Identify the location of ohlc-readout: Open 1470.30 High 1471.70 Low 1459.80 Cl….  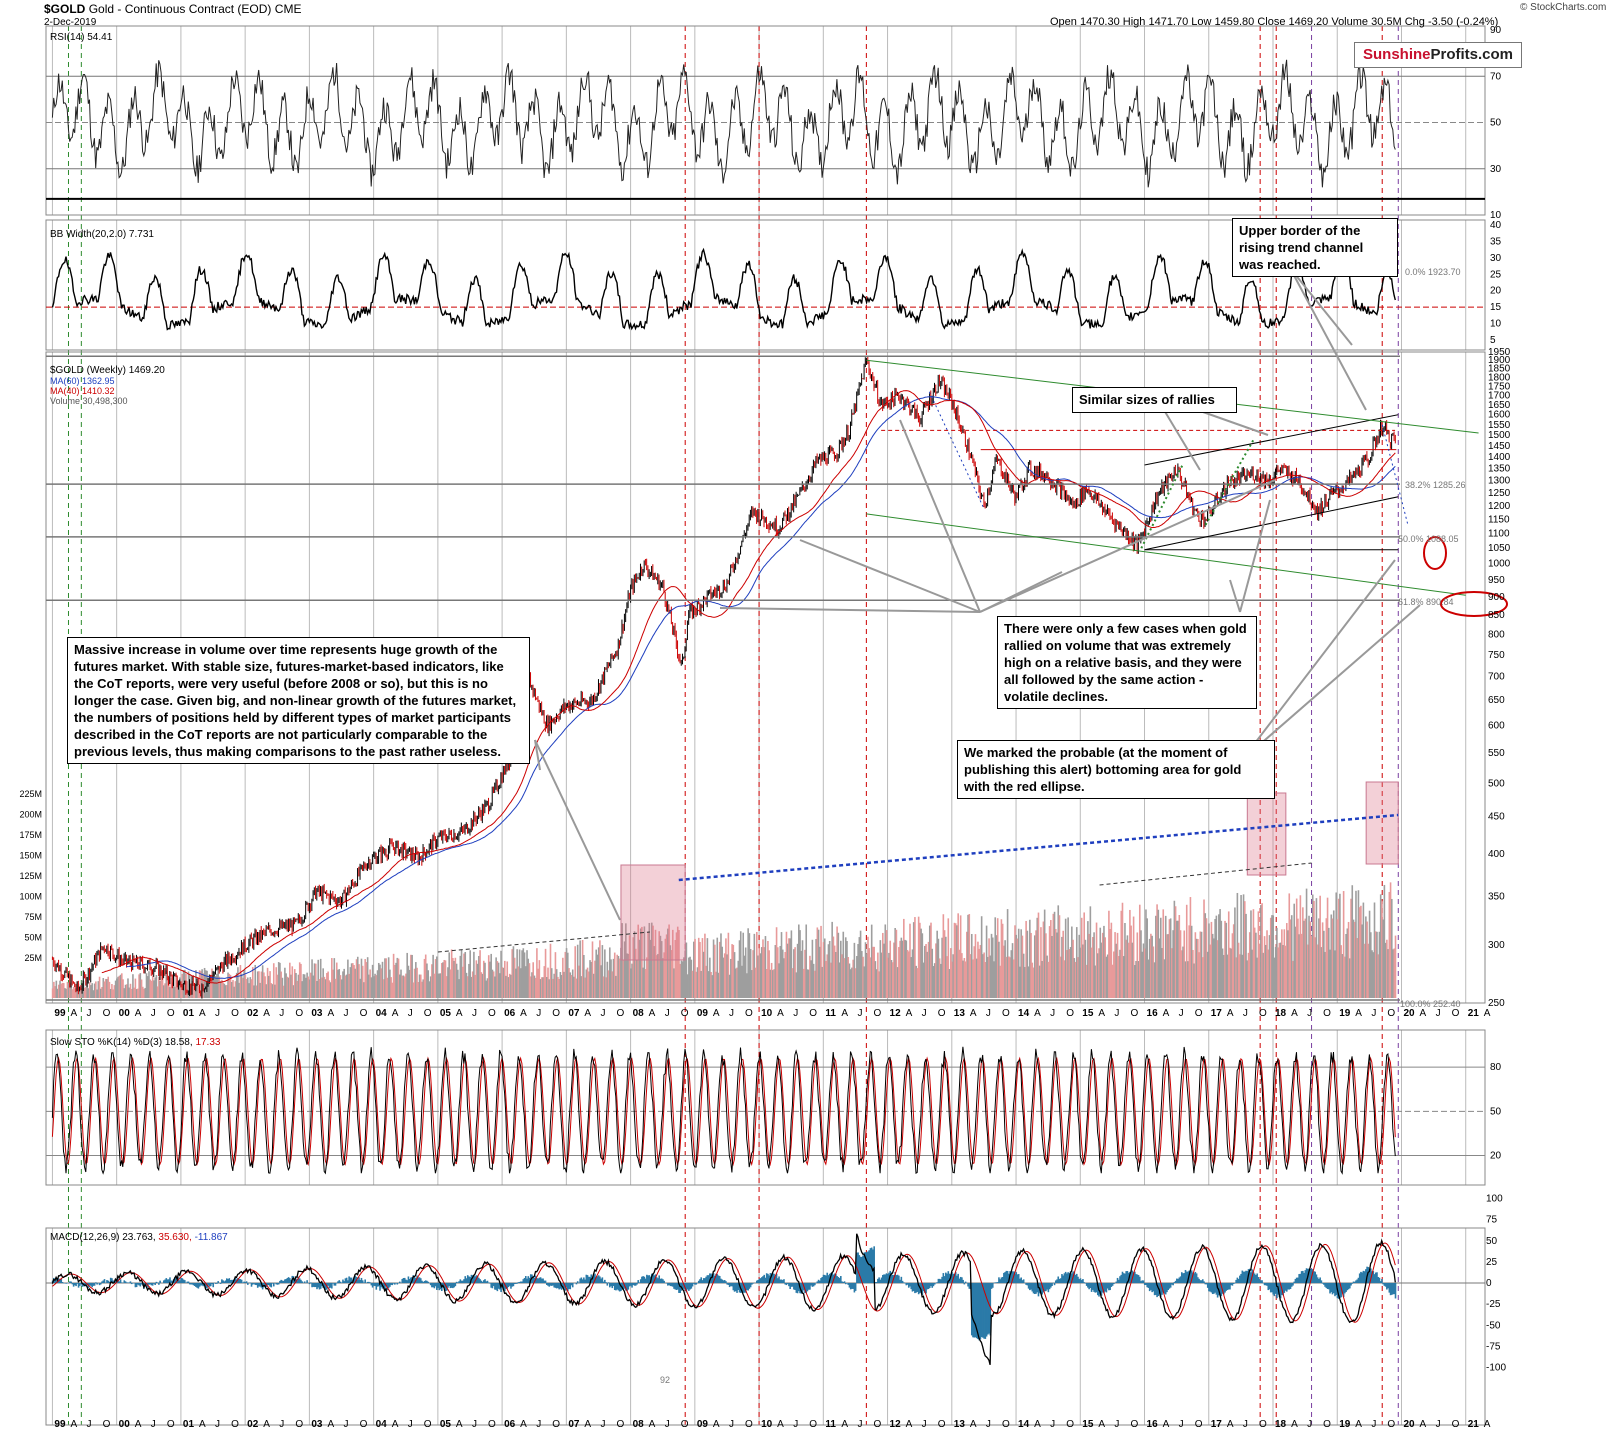
(1274, 22).